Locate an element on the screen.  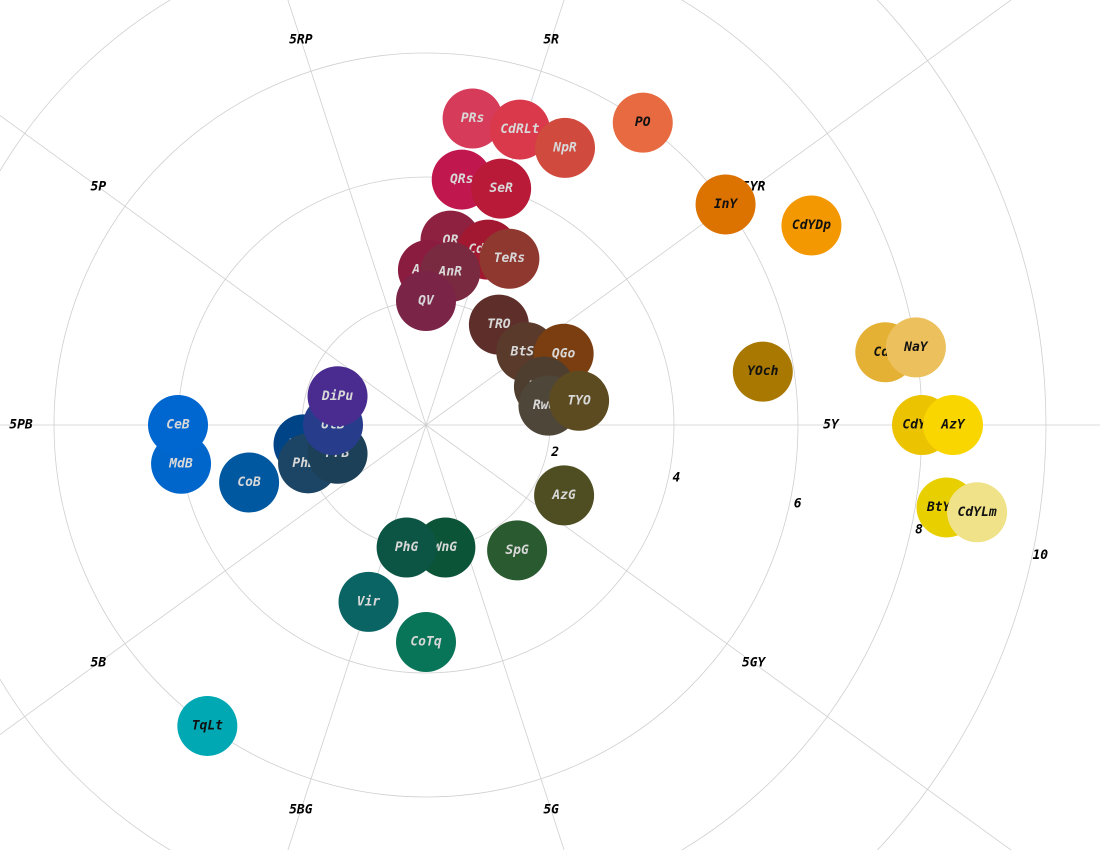
pigment: PRs is located at coordinates (472, 118).